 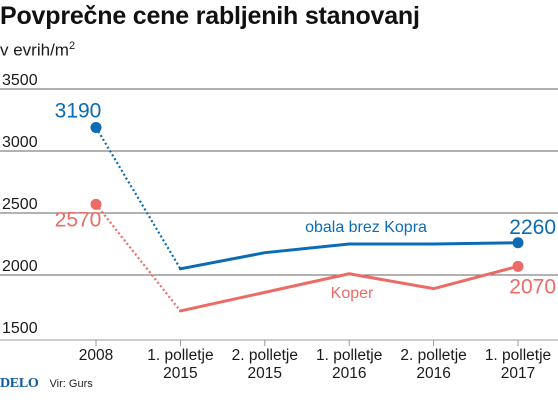 I want to click on y-tick-label: 2000, so click(x=20, y=266).